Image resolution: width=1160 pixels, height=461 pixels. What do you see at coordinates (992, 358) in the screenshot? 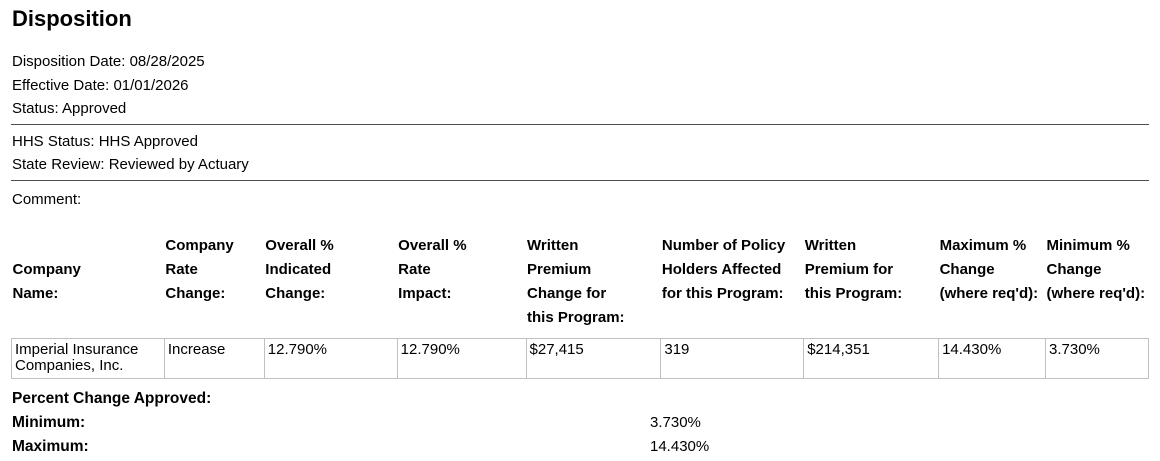
I see `cell-maximum-change: 14.430%` at bounding box center [992, 358].